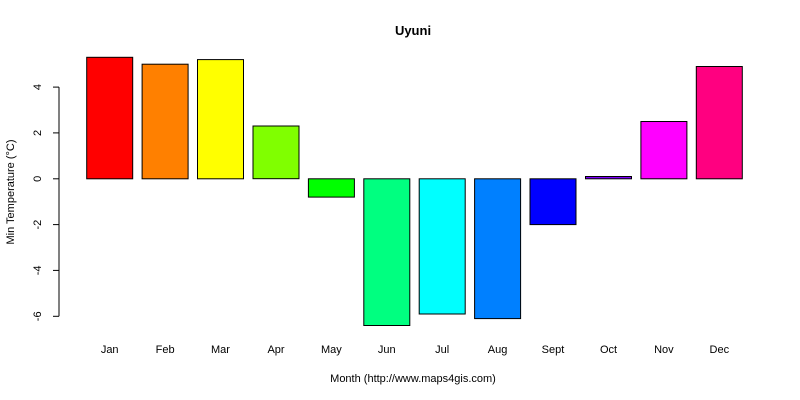  Describe the element at coordinates (498, 249) in the screenshot. I see `bar-aug` at that location.